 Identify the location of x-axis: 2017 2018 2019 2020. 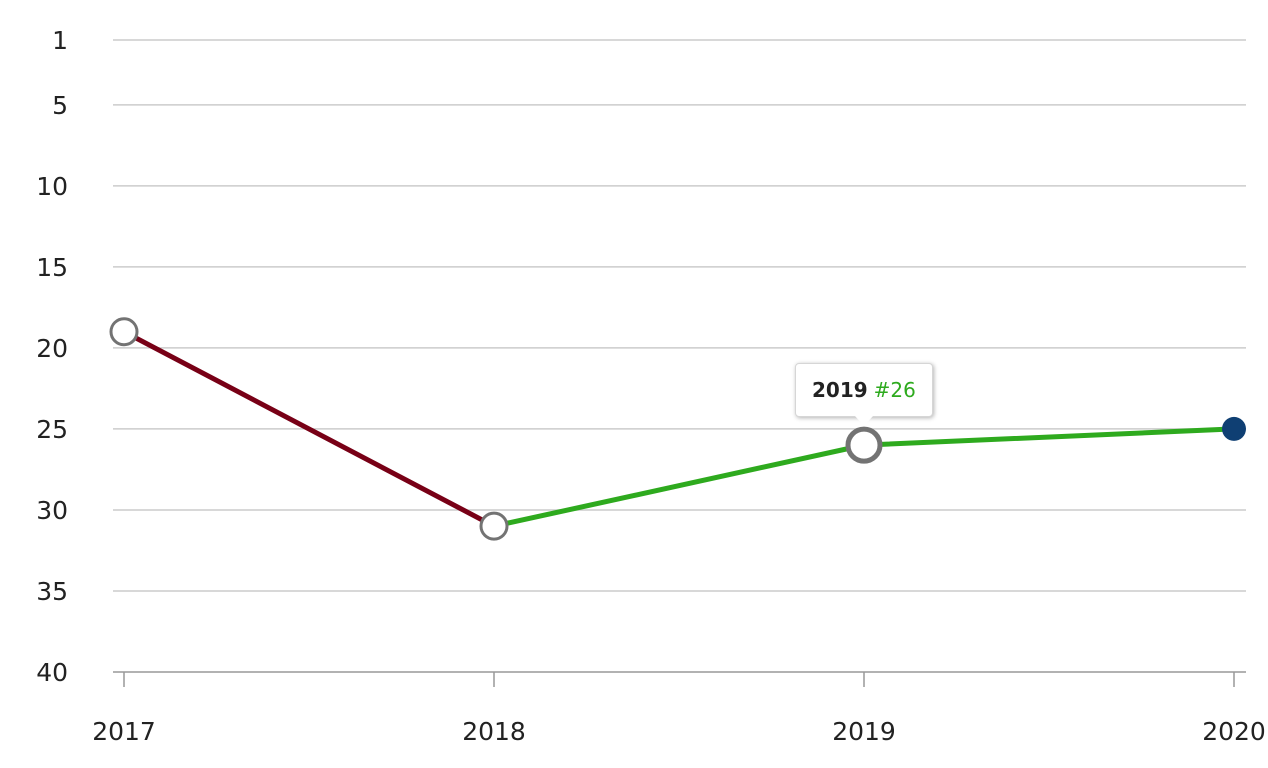
(679, 708).